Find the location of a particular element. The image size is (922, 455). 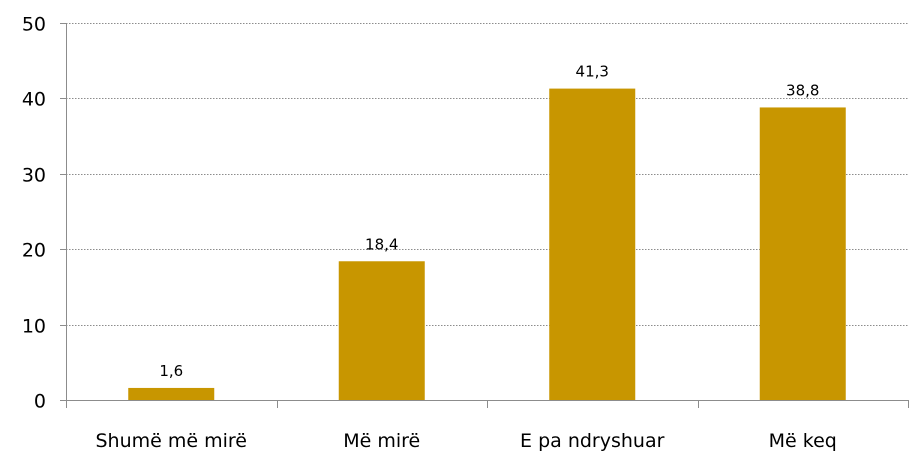

y-tick-label: 20 is located at coordinates (34, 251).